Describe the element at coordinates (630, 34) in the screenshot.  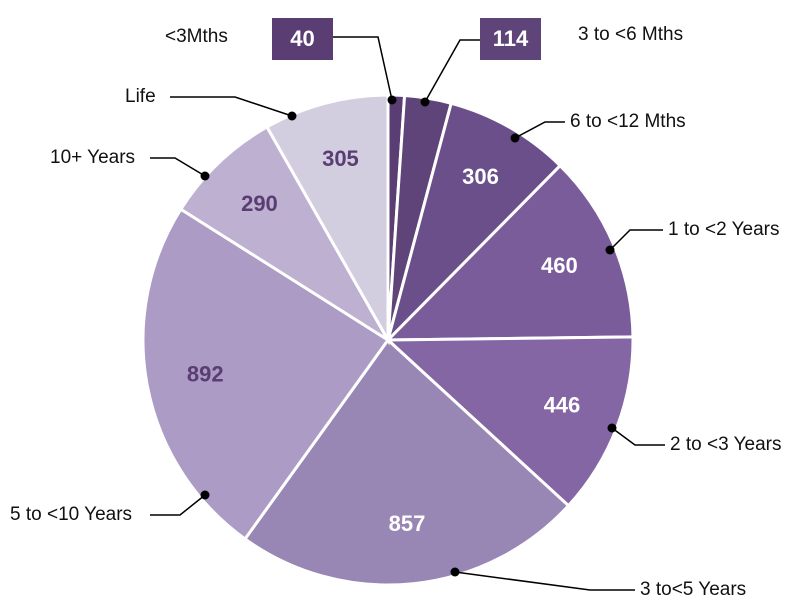
I see `category-label: 3 to <6 Mths` at that location.